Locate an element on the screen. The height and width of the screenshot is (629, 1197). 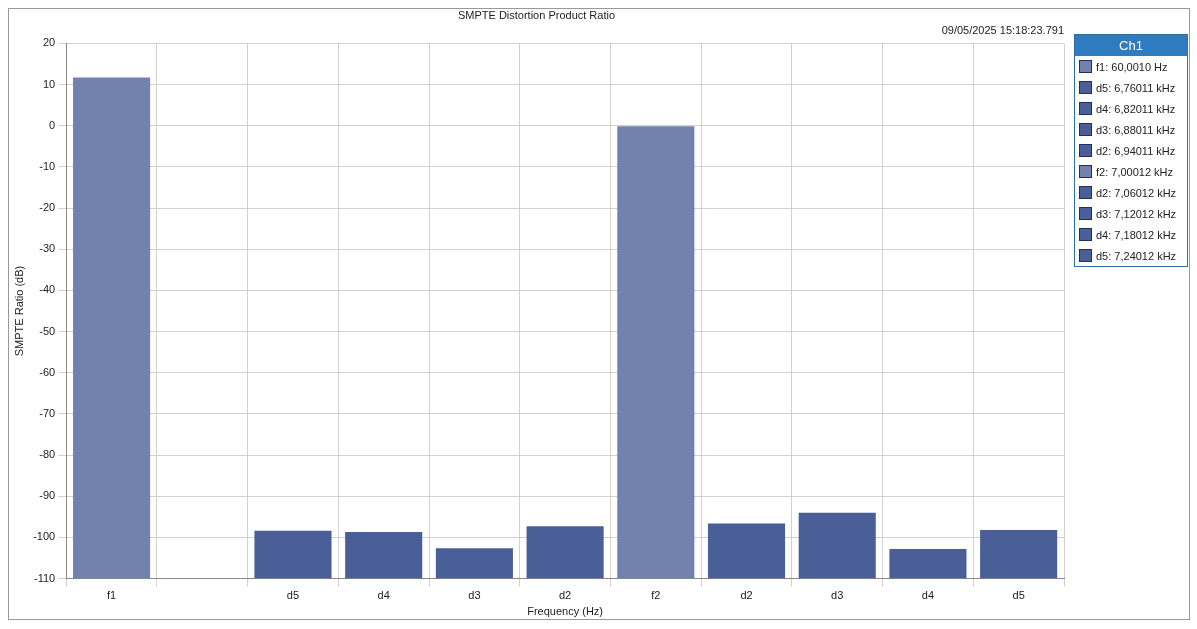
legend-title: Ch1 is located at coordinates (1131, 45).